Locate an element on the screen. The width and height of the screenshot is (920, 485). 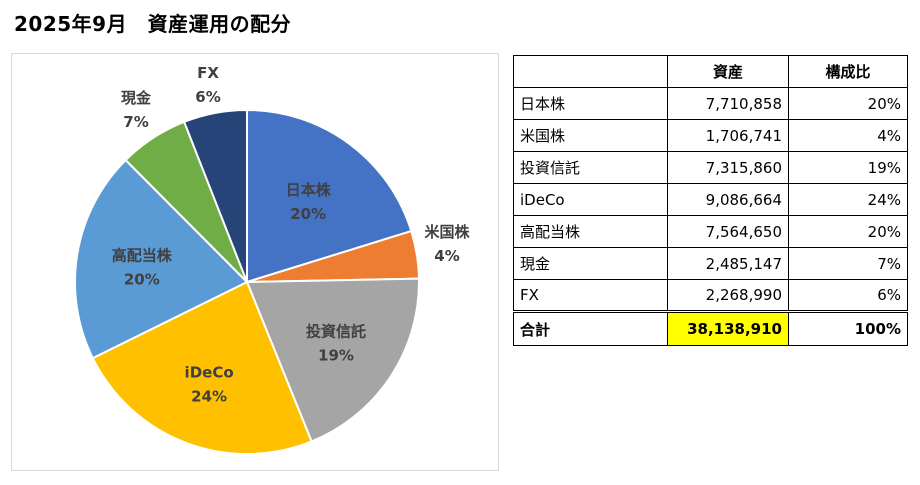
header-asset: 資産 is located at coordinates (728, 71).